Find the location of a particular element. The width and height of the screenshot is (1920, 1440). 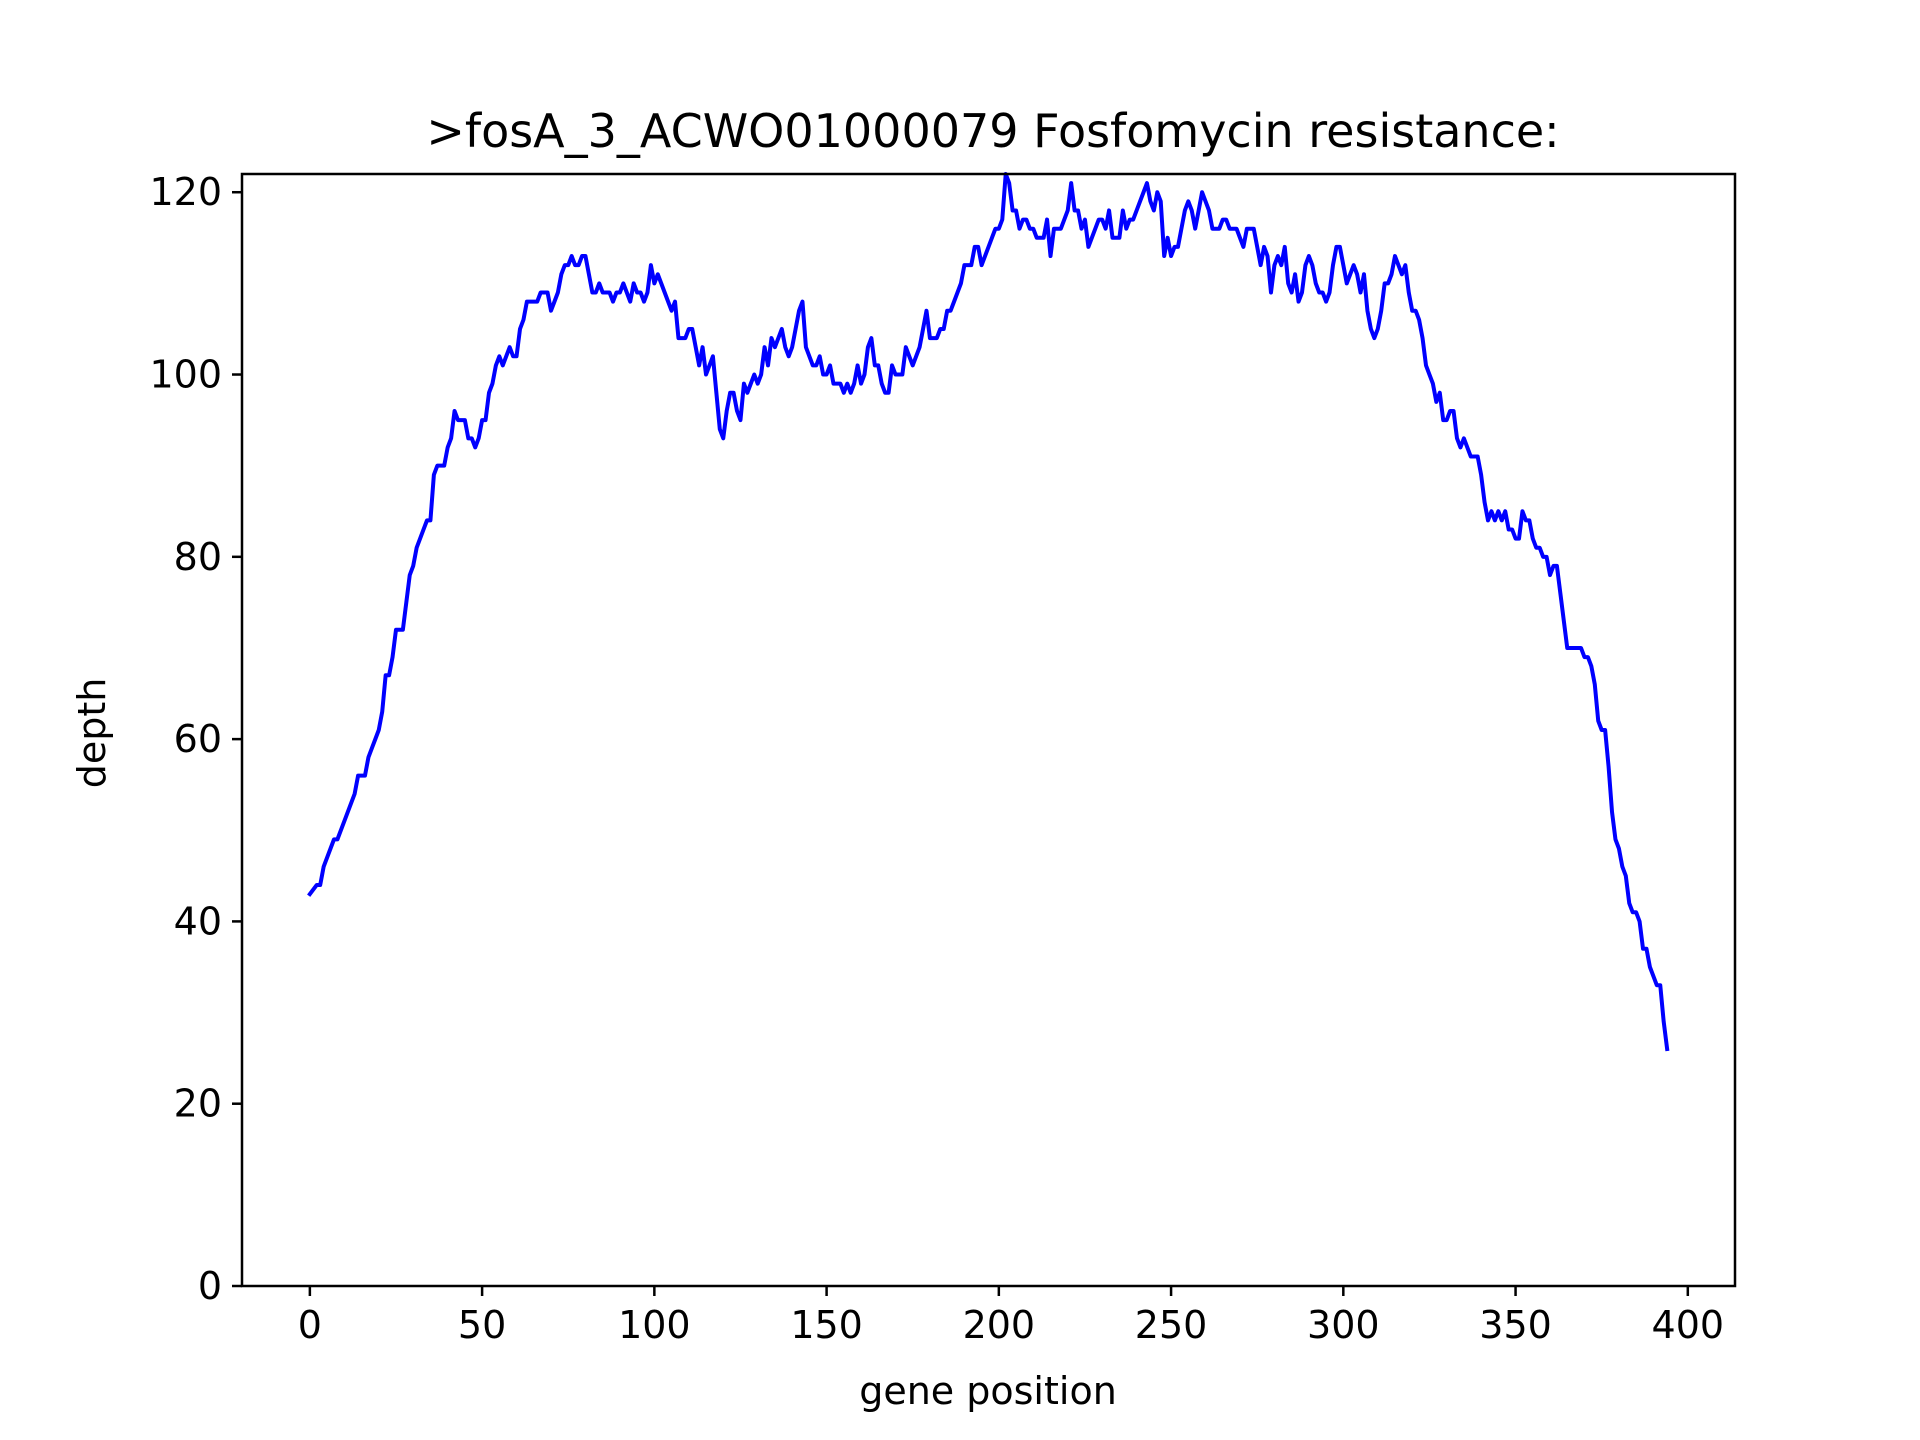

x-axis: 0 50 100 150 200 250 300 350 400 is located at coordinates (1011, 1316).